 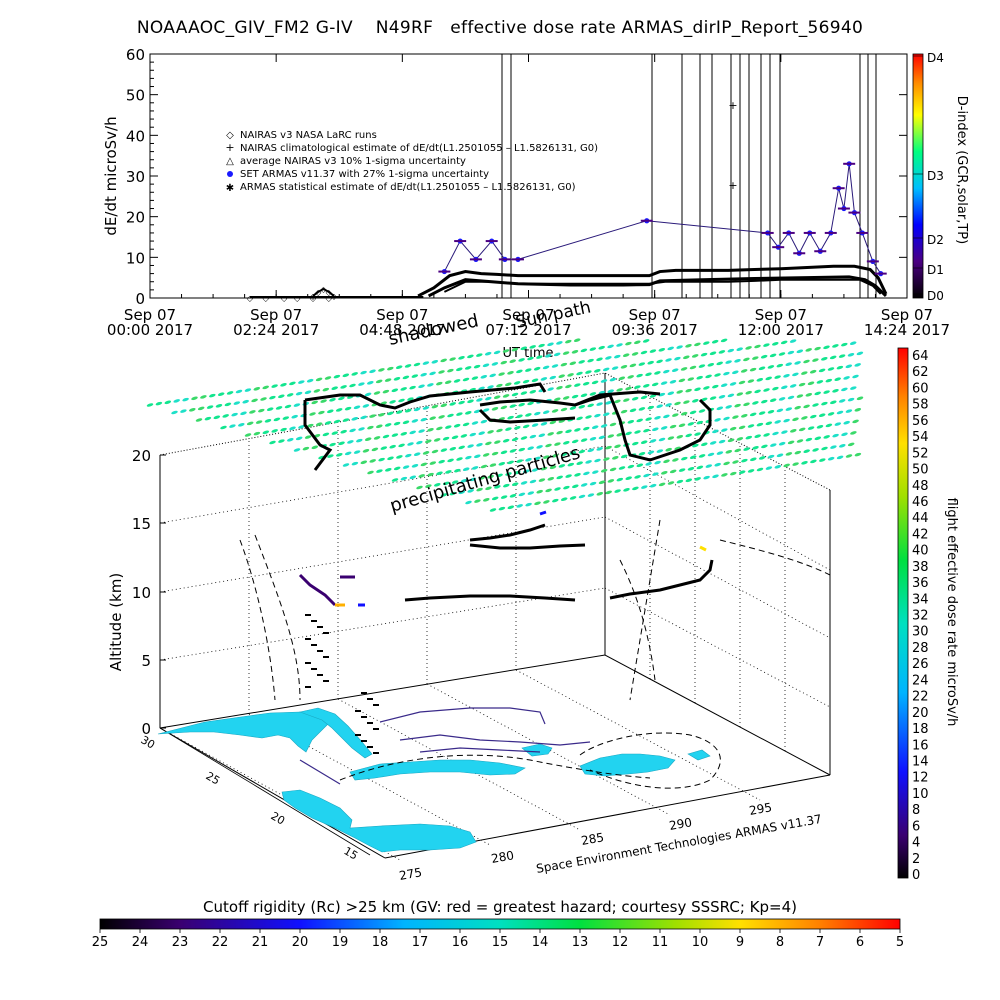 What do you see at coordinates (935, 240) in the screenshot?
I see `d-index-tick-label: D2` at bounding box center [935, 240].